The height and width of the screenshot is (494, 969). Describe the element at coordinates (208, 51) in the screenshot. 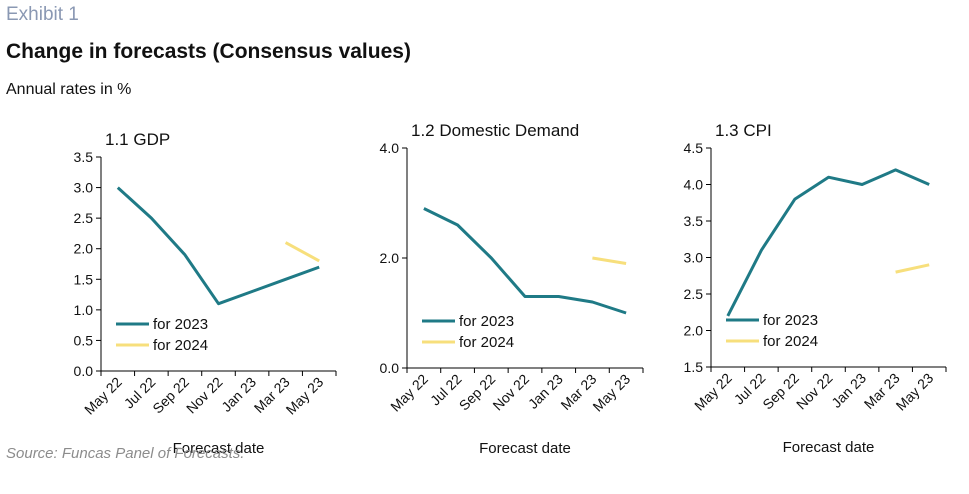

I see `page-title: Change in forecasts (Consensus values)` at that location.